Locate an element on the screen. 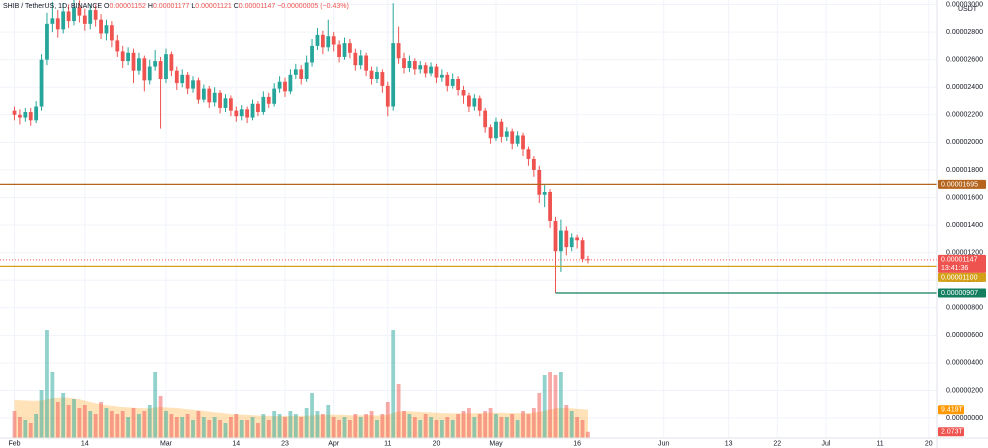 This screenshot has height=448, width=988. countdown-label: 13:41:36 is located at coordinates (954, 268).